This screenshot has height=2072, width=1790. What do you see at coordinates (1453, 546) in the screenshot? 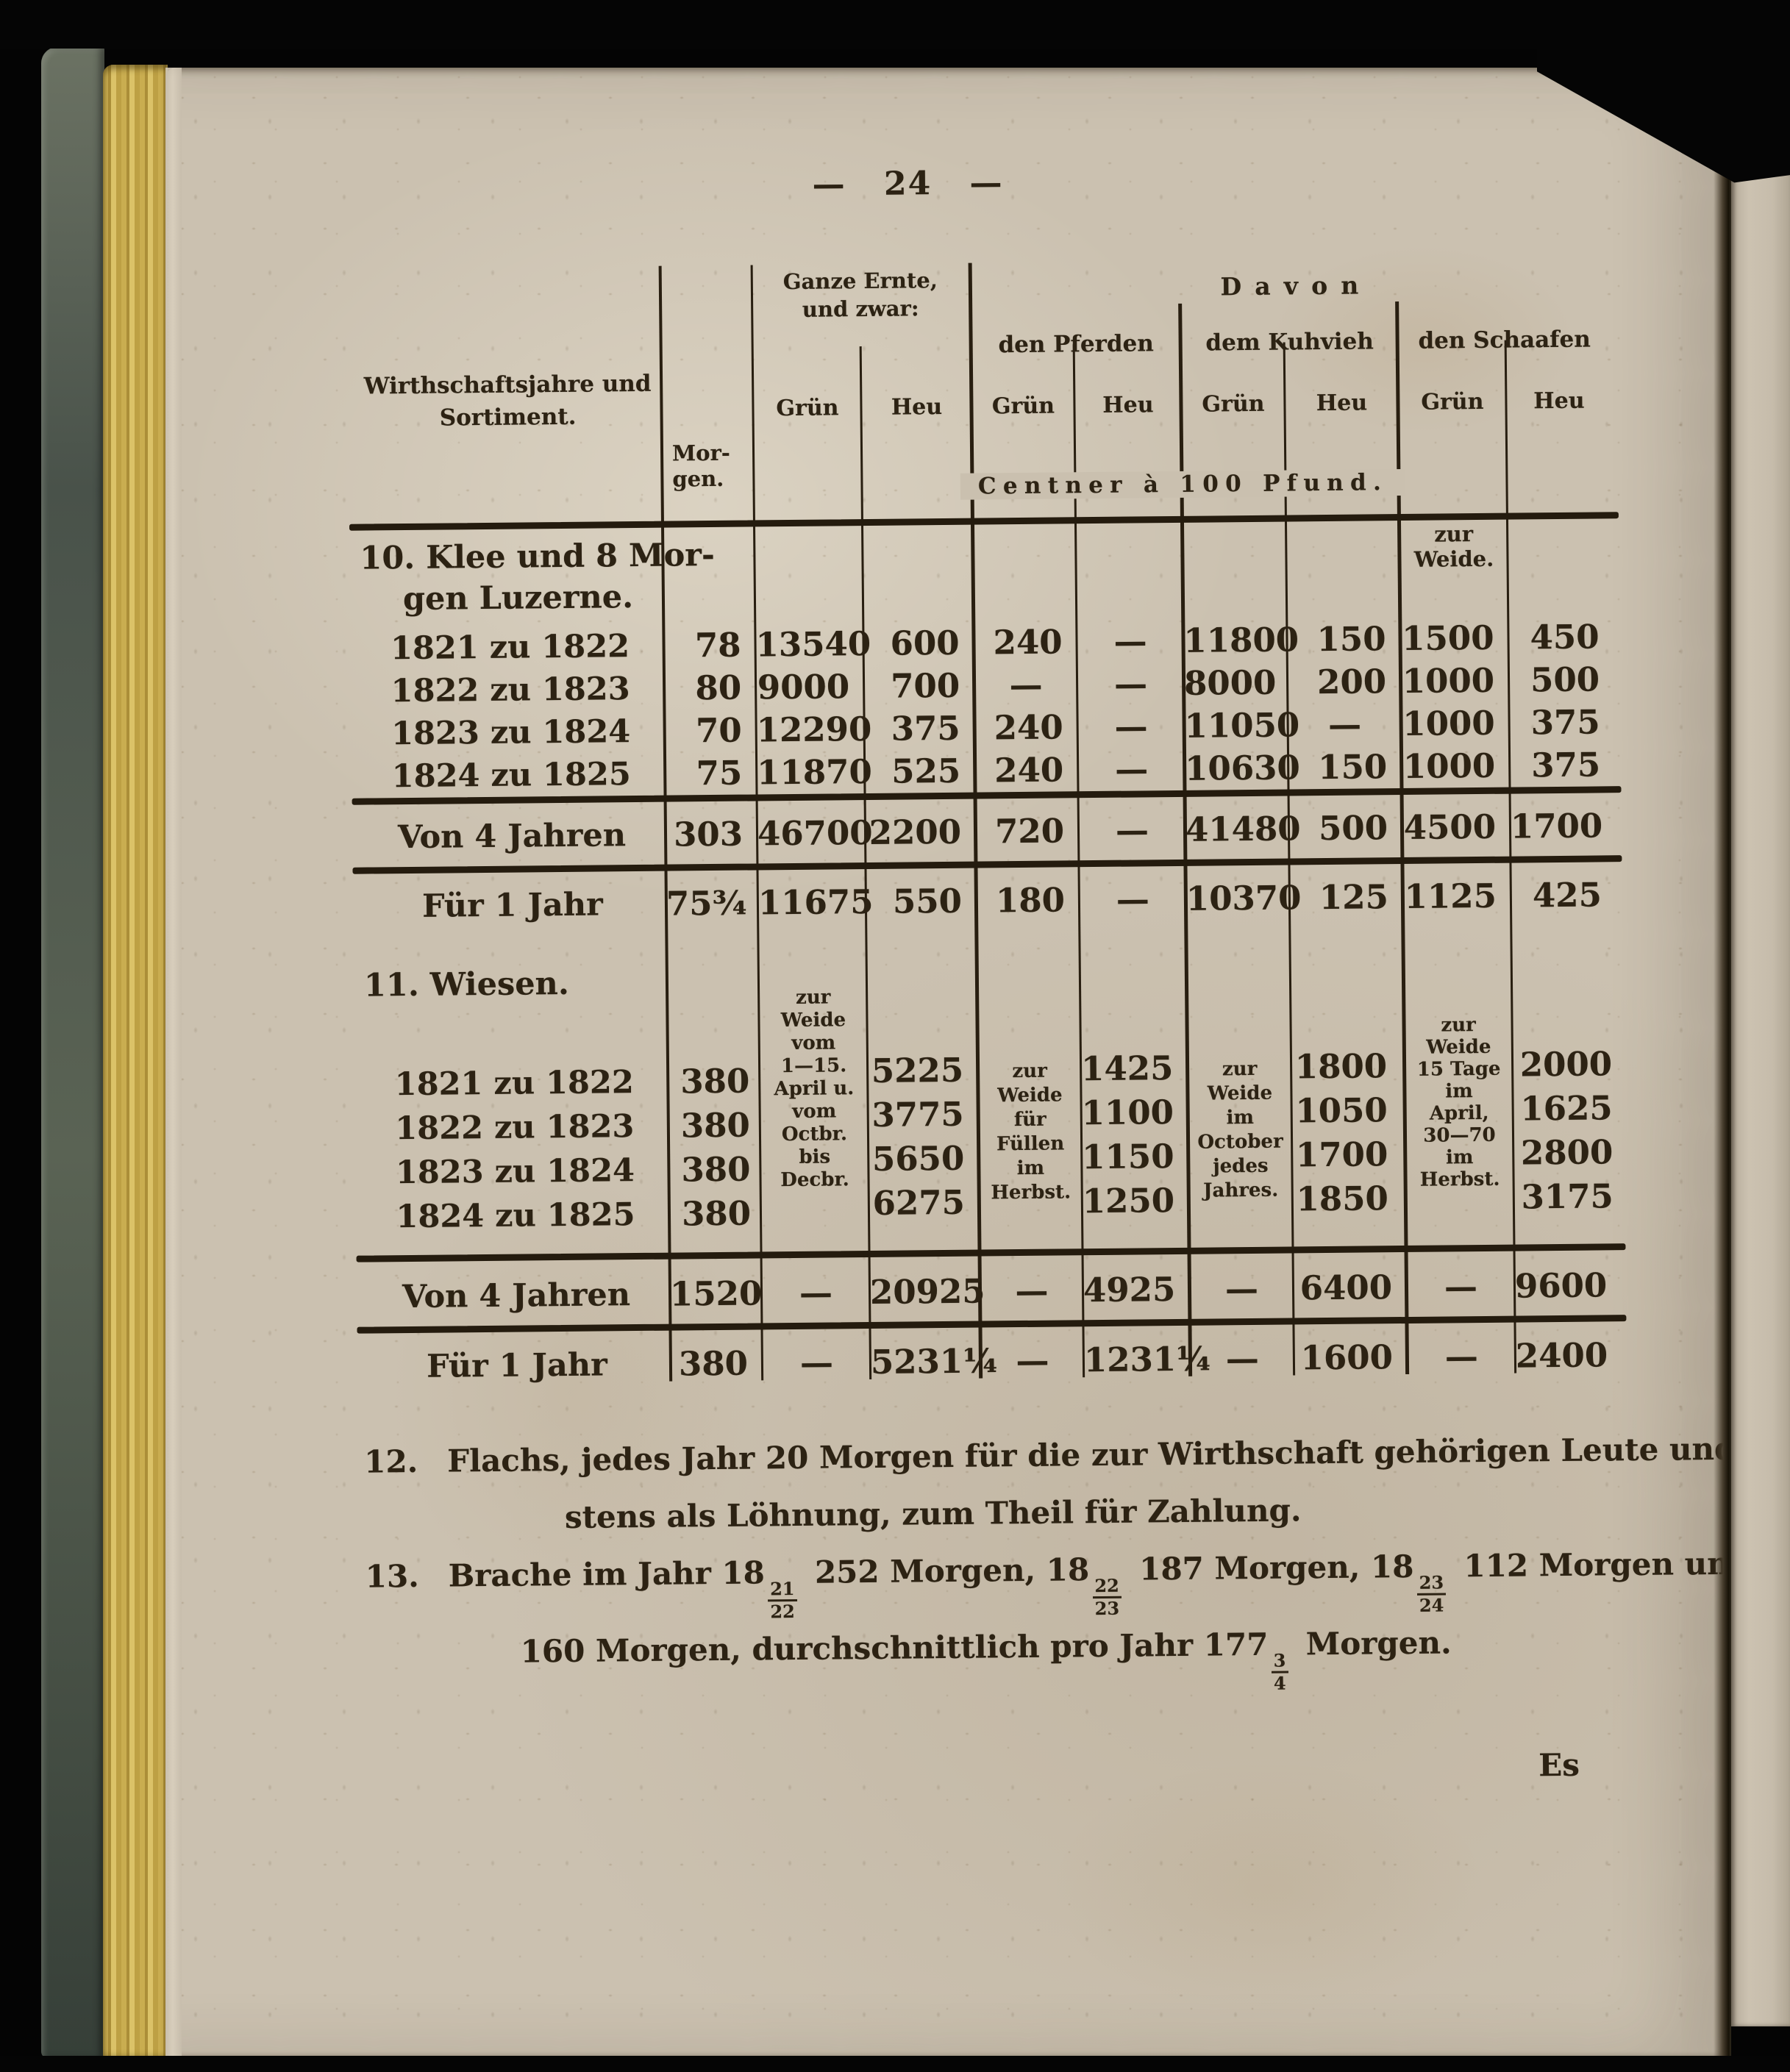
I see `section10-weide-note: zur Weide.` at bounding box center [1453, 546].